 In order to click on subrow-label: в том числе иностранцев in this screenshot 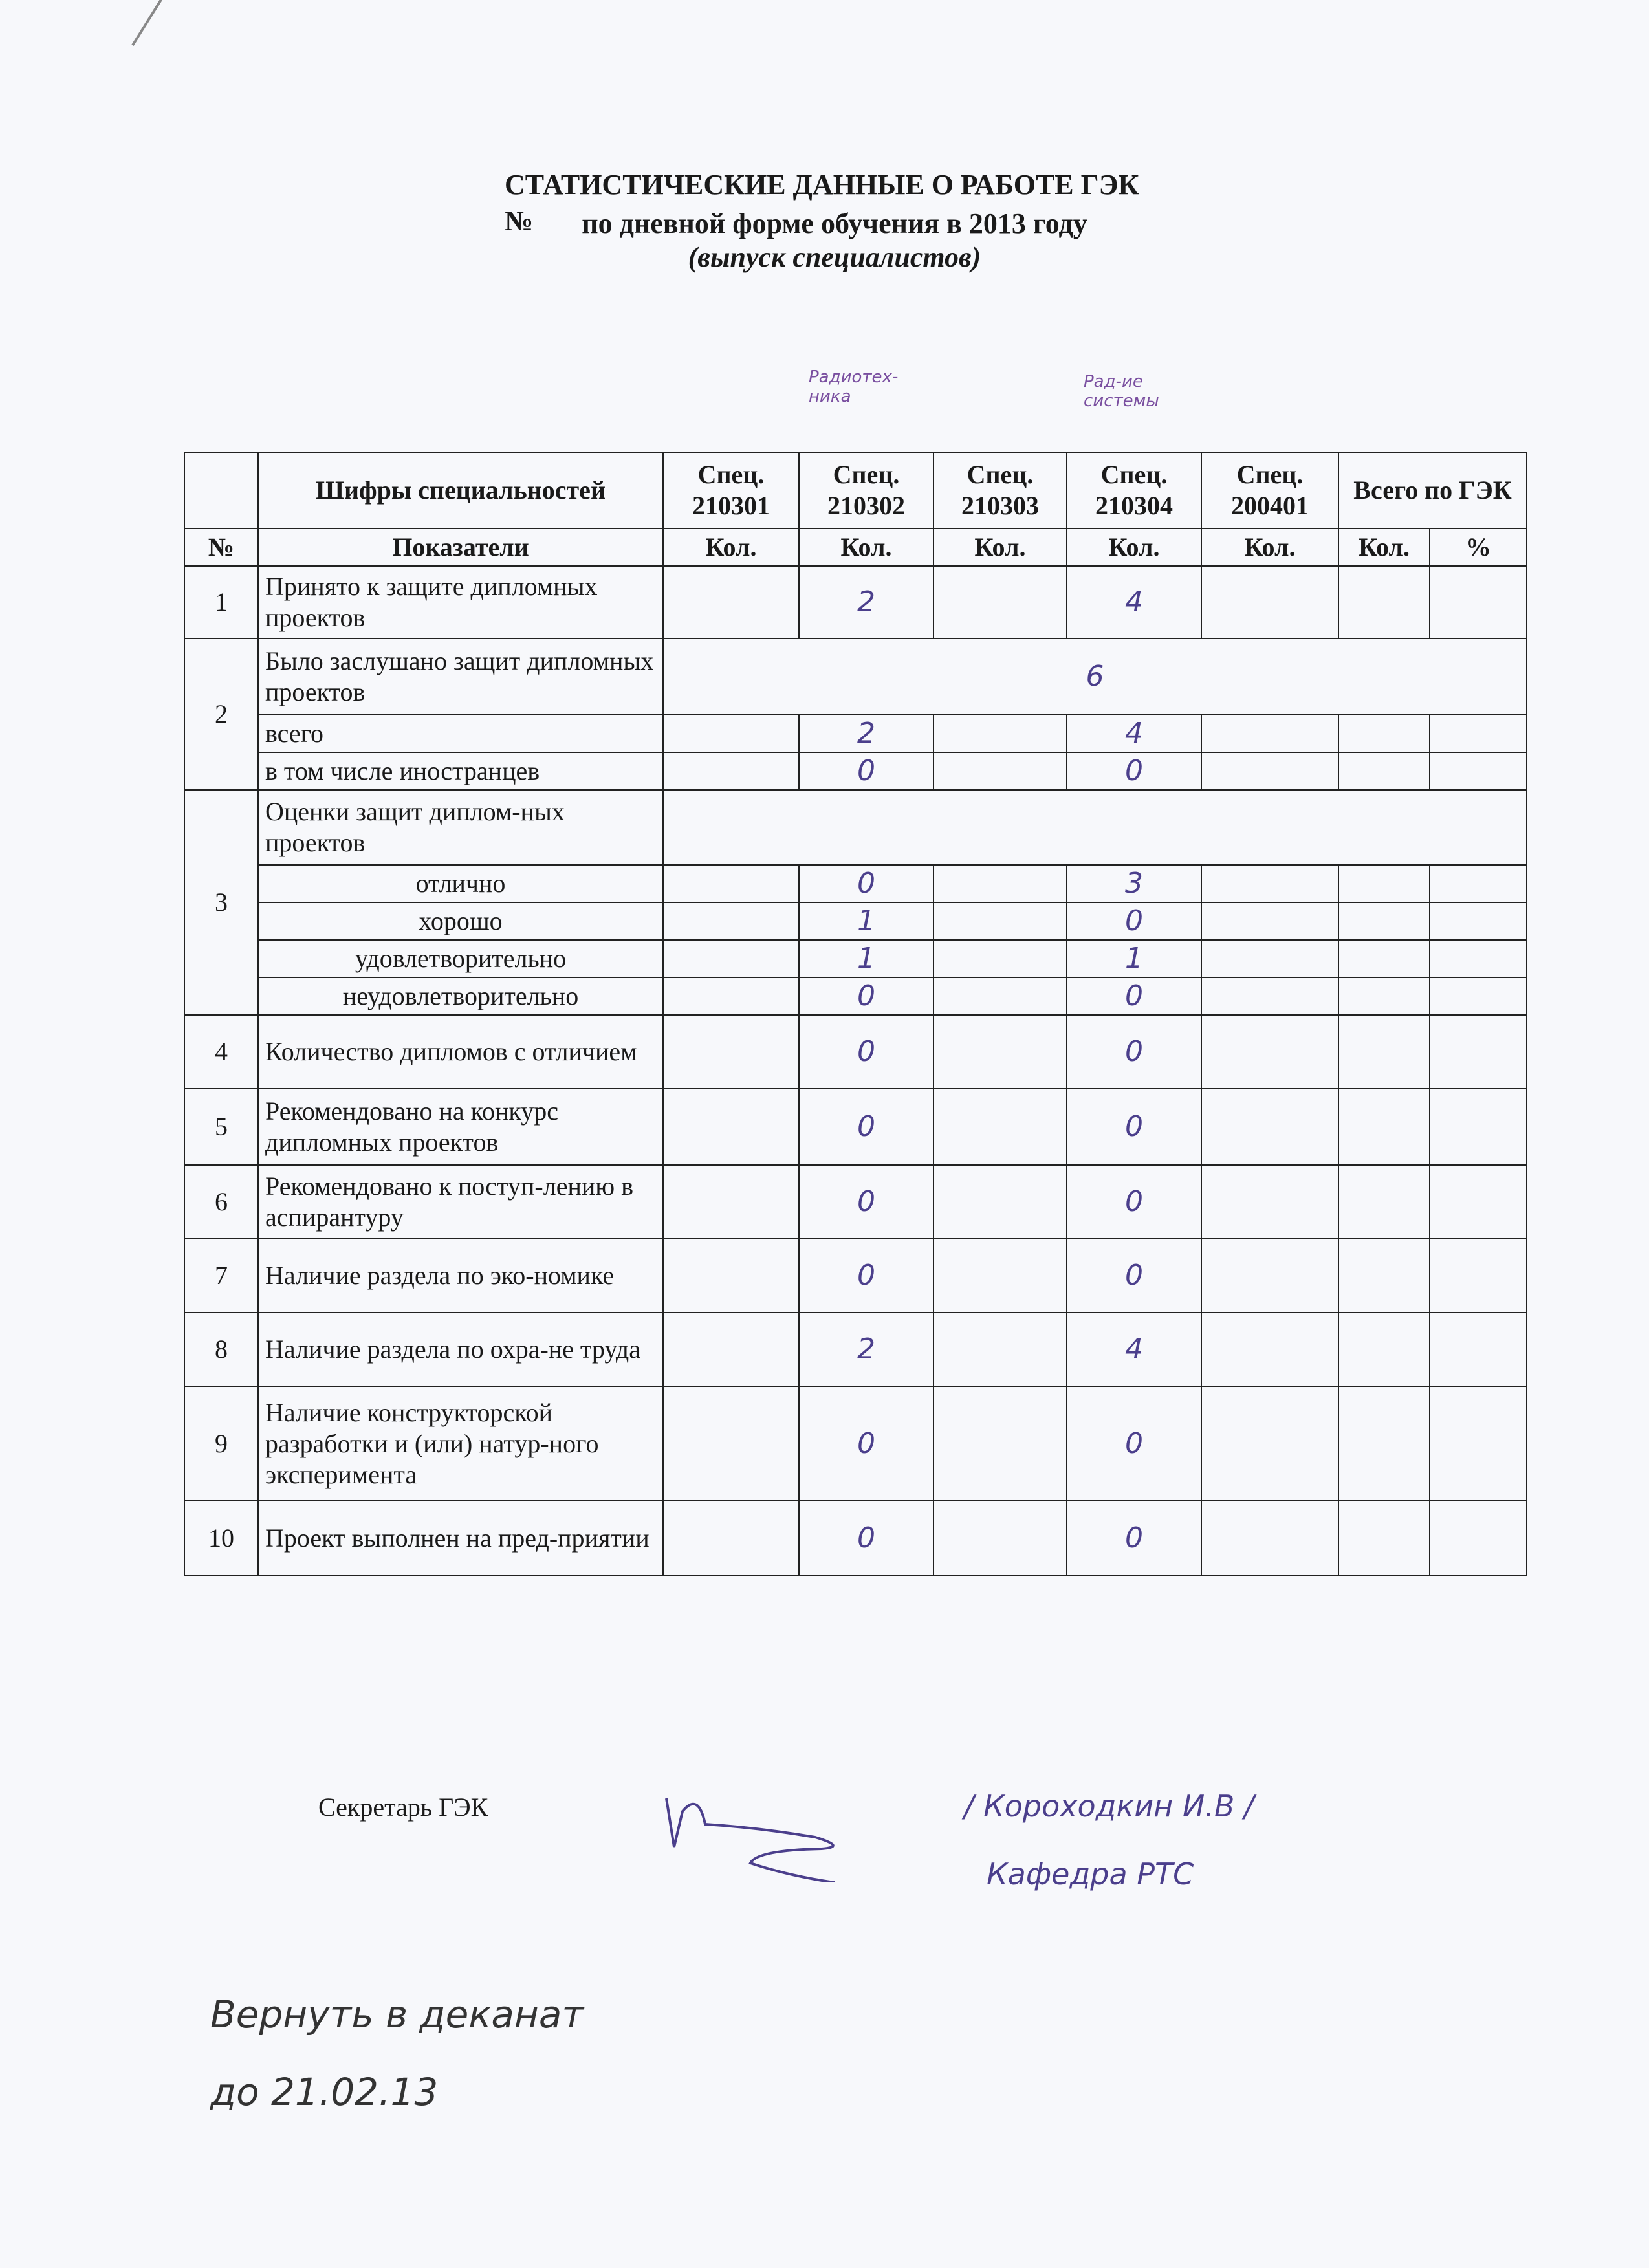, I will do `click(461, 771)`.